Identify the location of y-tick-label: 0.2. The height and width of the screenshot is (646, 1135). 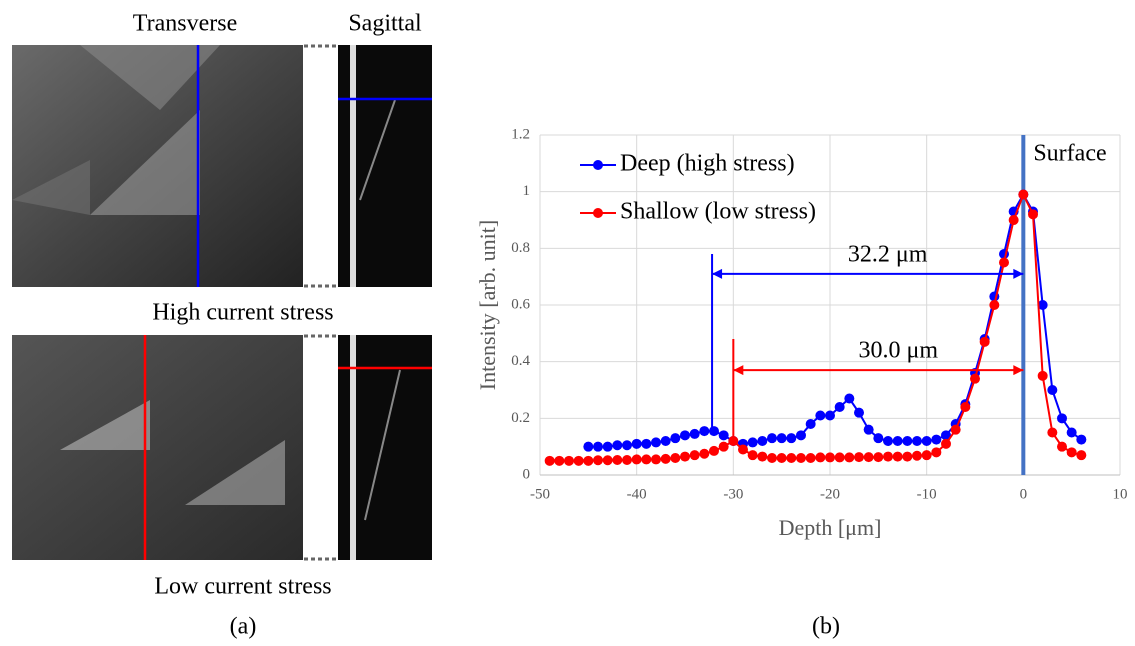
(520, 418).